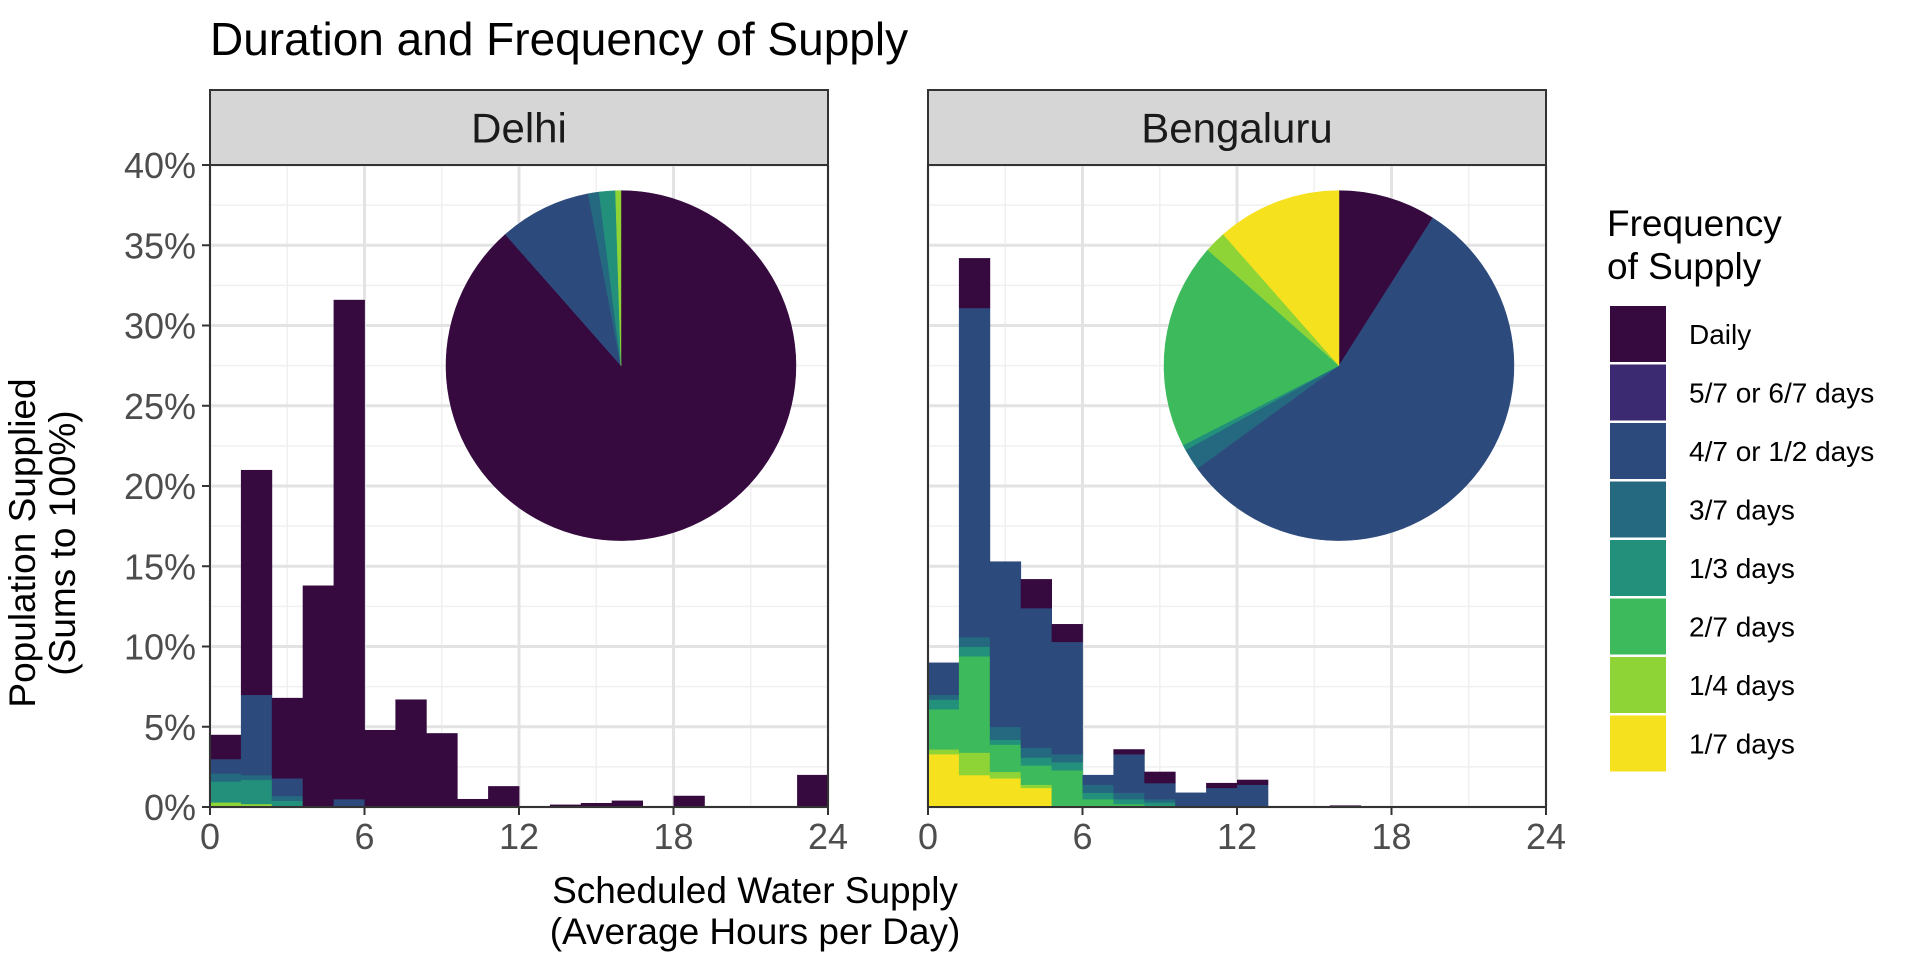 This screenshot has height=960, width=1920. Describe the element at coordinates (1742, 510) in the screenshot. I see `legend-key-label: 3/7 days` at that location.